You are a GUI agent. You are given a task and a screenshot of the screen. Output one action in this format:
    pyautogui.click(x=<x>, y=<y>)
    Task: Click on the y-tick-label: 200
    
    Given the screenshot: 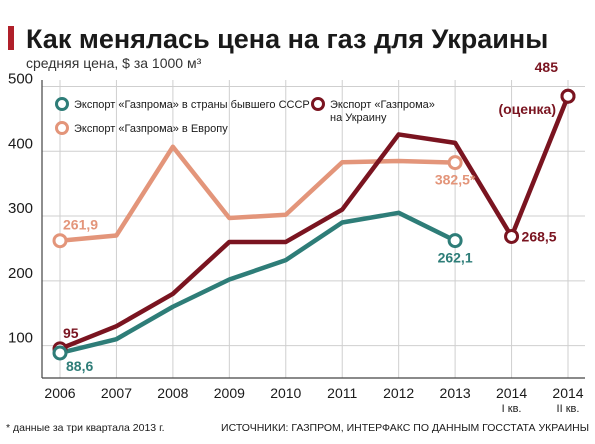 What is the action you would take?
    pyautogui.click(x=20, y=273)
    